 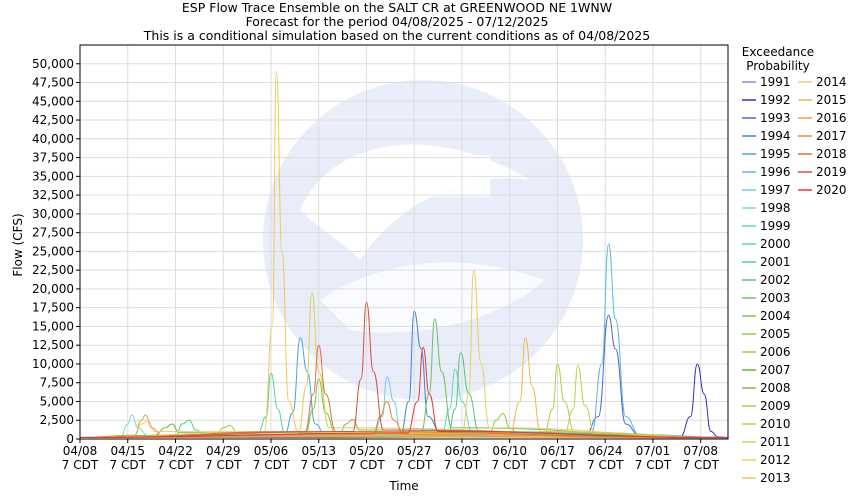 What do you see at coordinates (53, 101) in the screenshot?
I see `y-tick-label: 45,000` at bounding box center [53, 101].